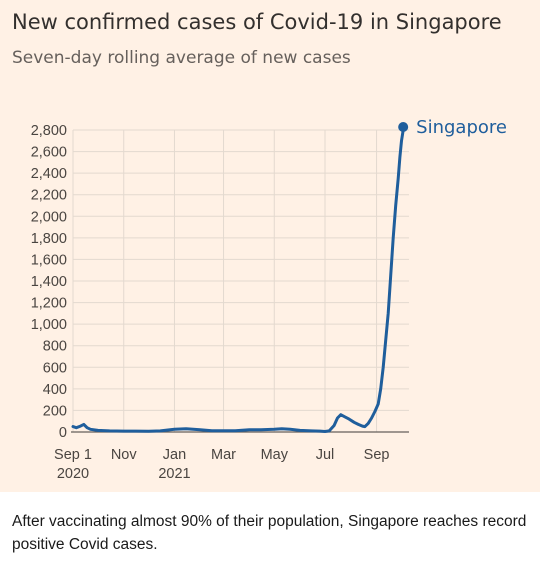 This screenshot has height=574, width=540. What do you see at coordinates (49, 260) in the screenshot?
I see `y-tick-label: 1,600` at bounding box center [49, 260].